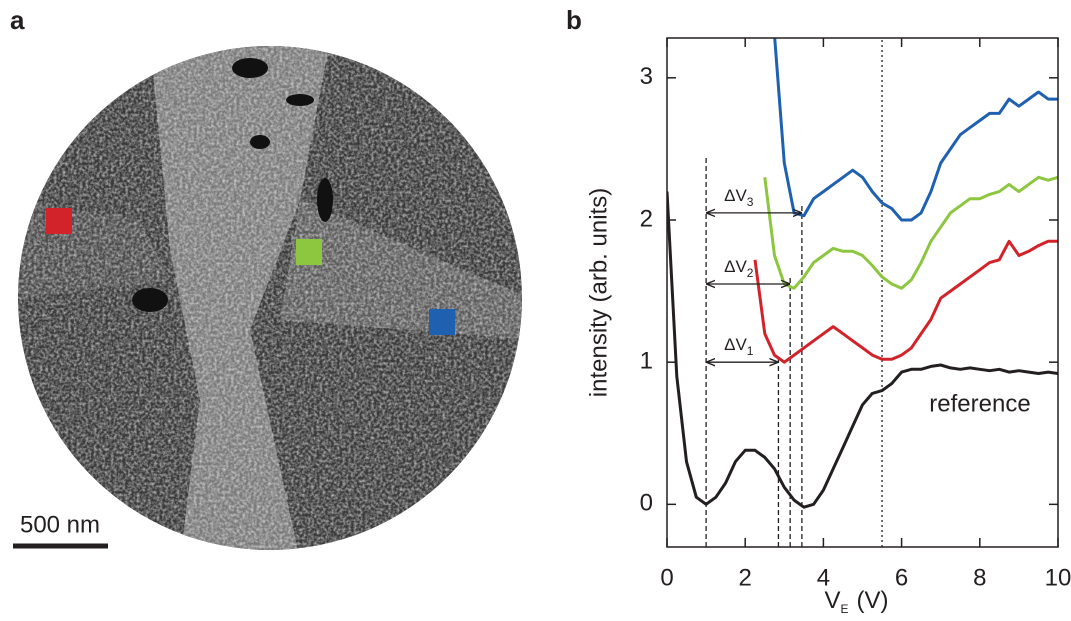 This screenshot has width=1071, height=621. I want to click on interval-label: ΔV3, so click(739, 197).